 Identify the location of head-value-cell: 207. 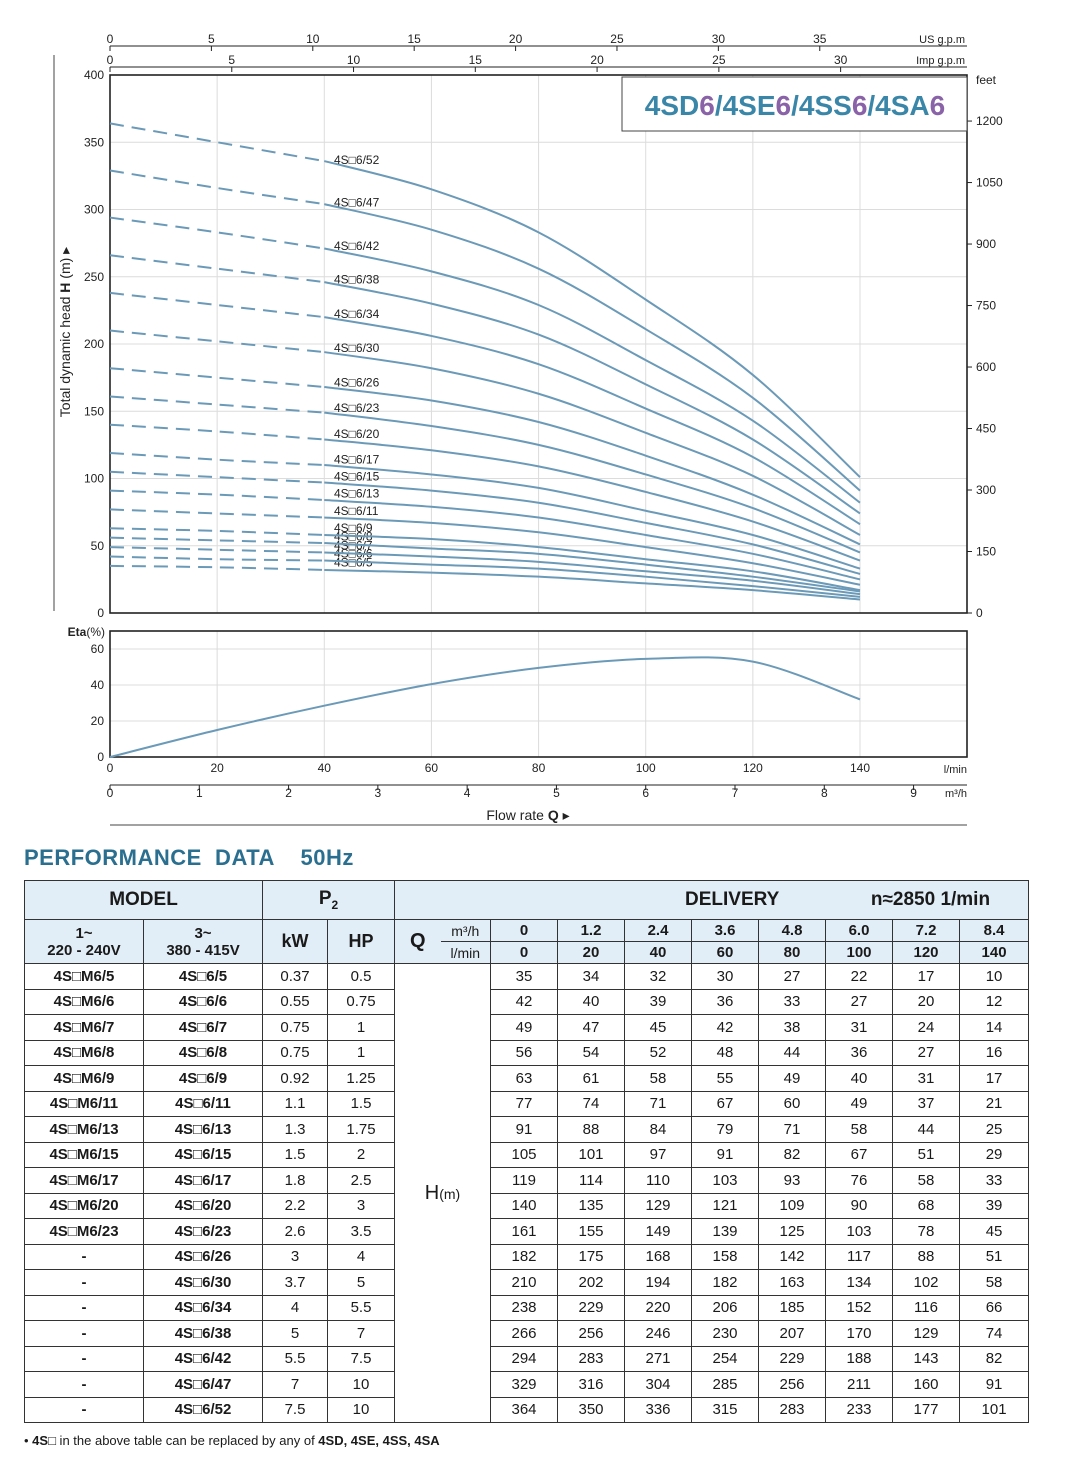
(792, 1333).